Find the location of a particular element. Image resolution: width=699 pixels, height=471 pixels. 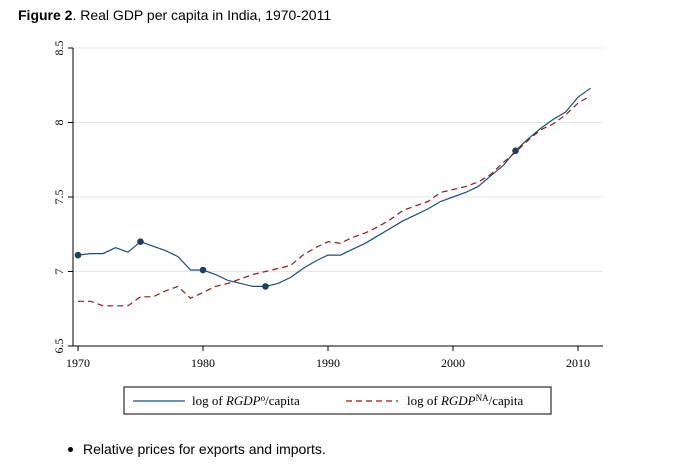

bullet-item: Relative prices for exports and imports. is located at coordinates (197, 449).